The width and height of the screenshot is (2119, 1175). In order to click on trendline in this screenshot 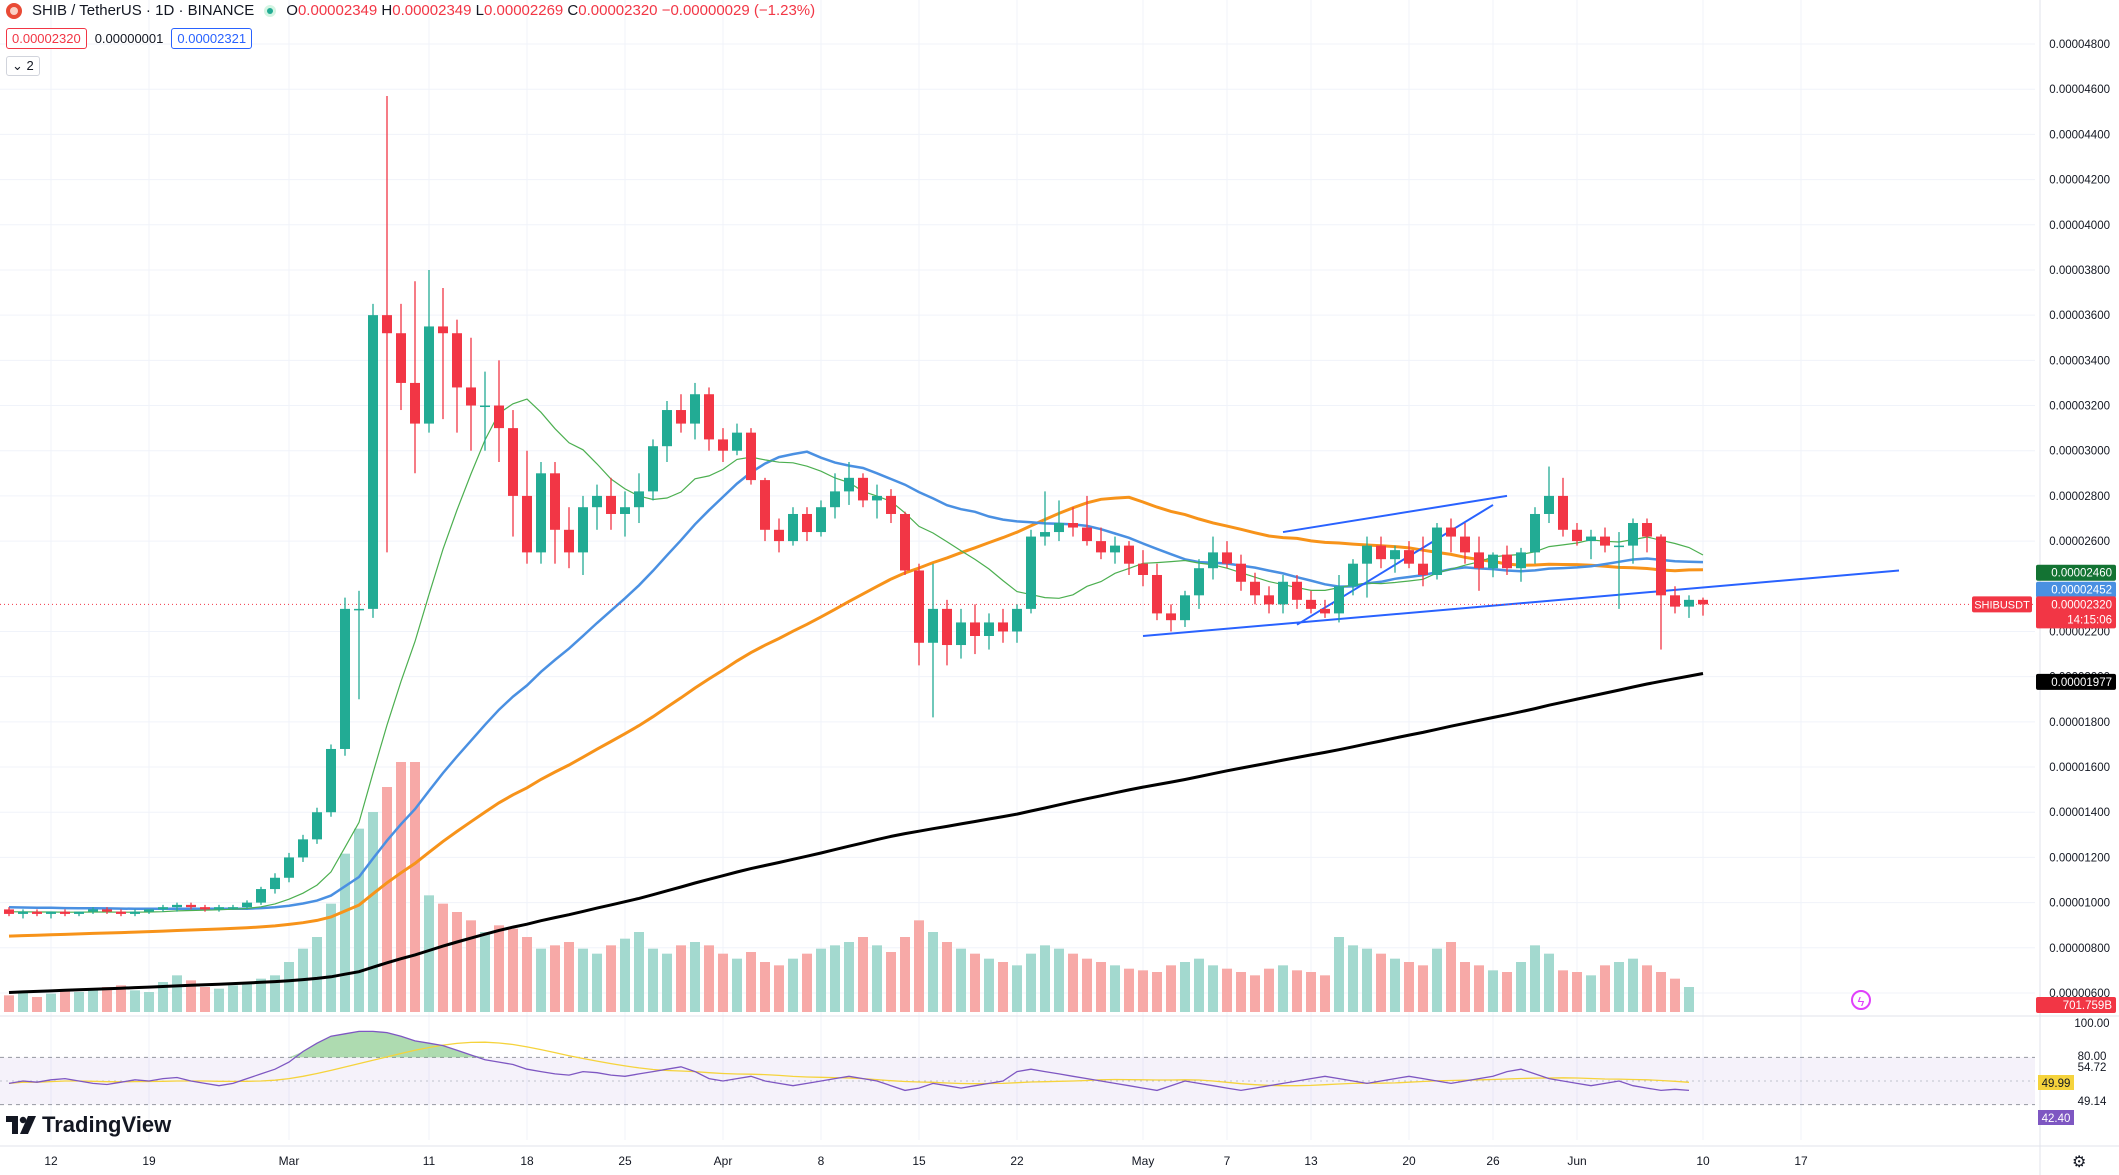, I will do `click(1395, 514)`.